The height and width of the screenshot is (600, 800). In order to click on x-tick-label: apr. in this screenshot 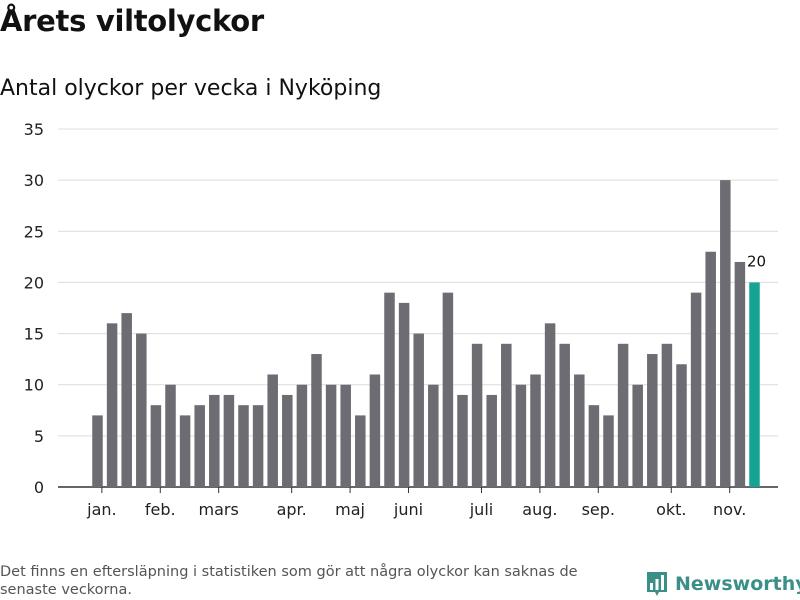, I will do `click(292, 509)`.